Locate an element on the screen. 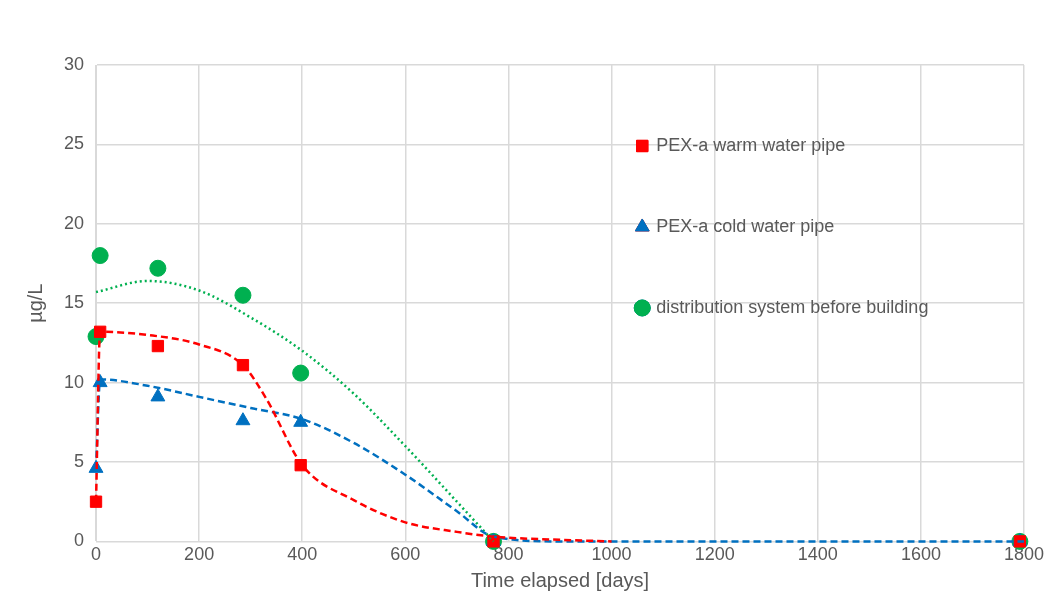 The width and height of the screenshot is (1054, 598). y-tick-label: 20 is located at coordinates (74, 222).